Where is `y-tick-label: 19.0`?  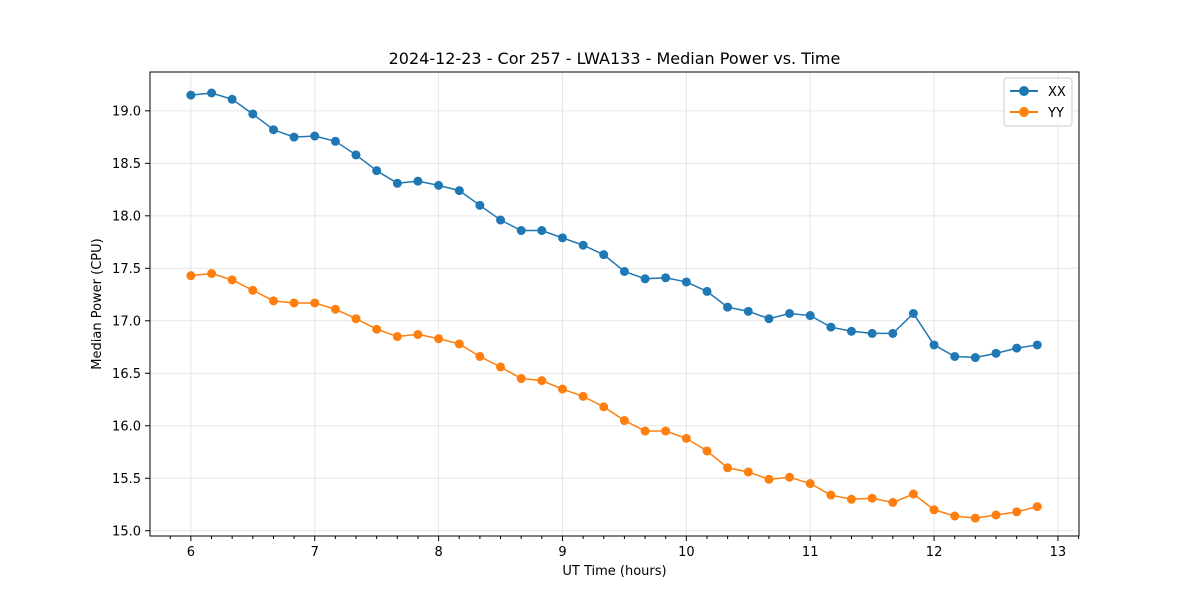
y-tick-label: 19.0 is located at coordinates (126, 111).